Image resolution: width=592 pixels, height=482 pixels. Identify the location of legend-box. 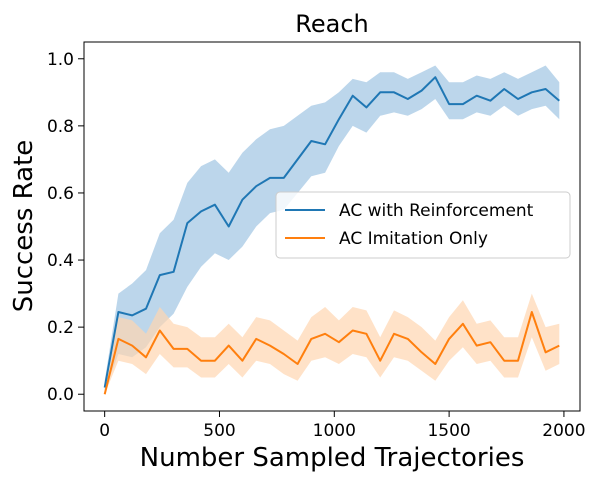
(423, 225).